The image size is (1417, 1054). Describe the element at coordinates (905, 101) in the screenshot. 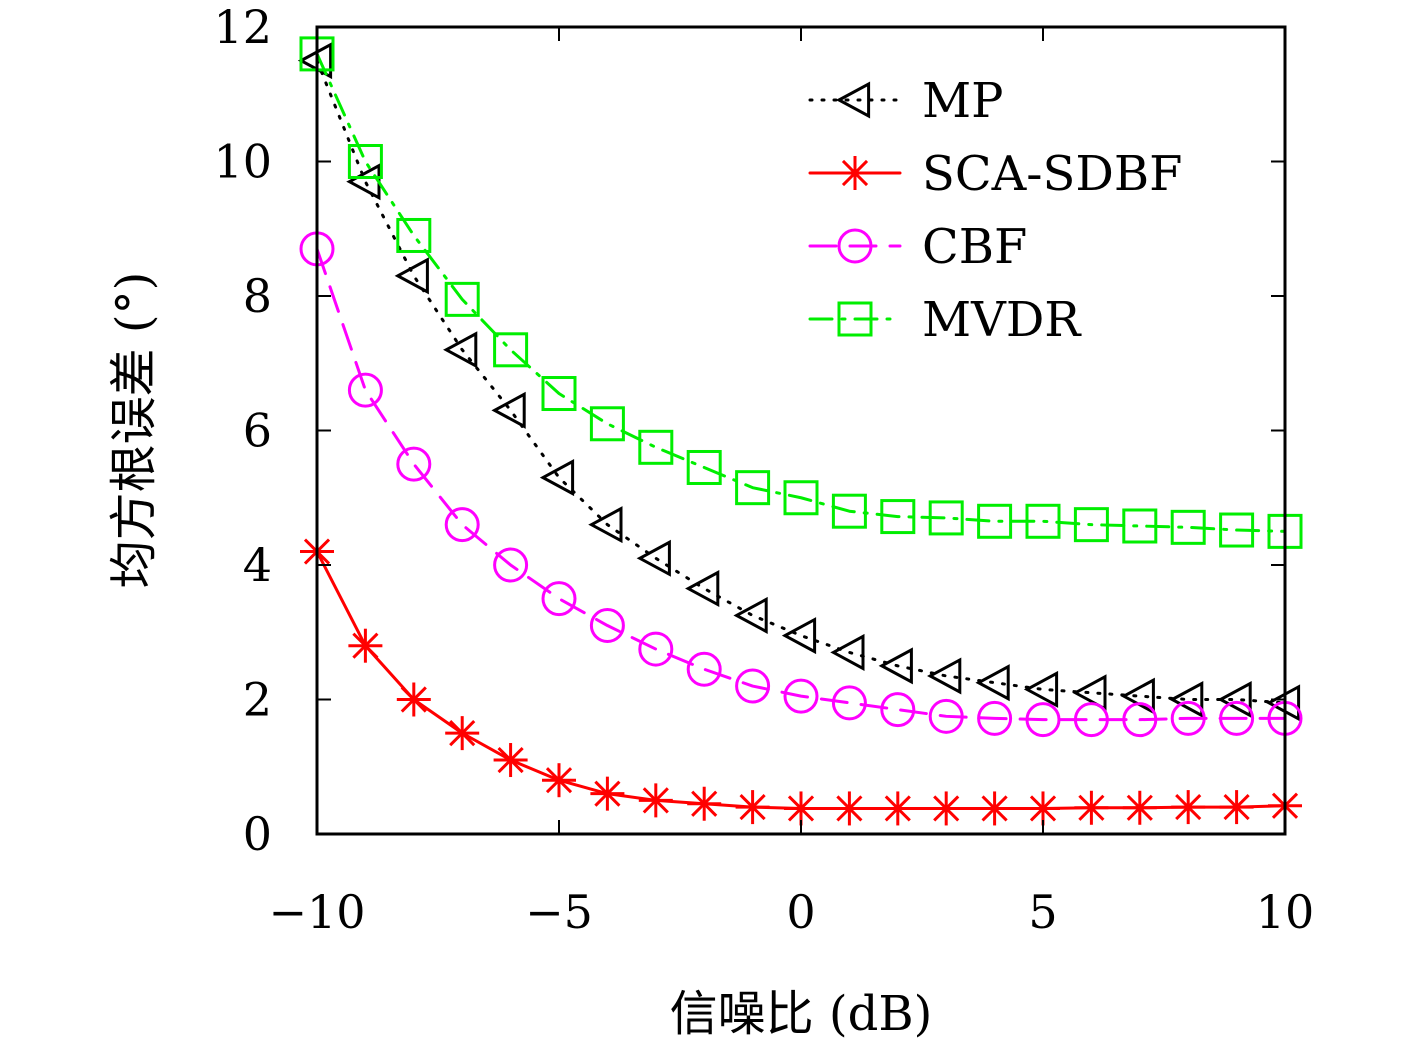

I see `legend-entry-mp: MP` at that location.